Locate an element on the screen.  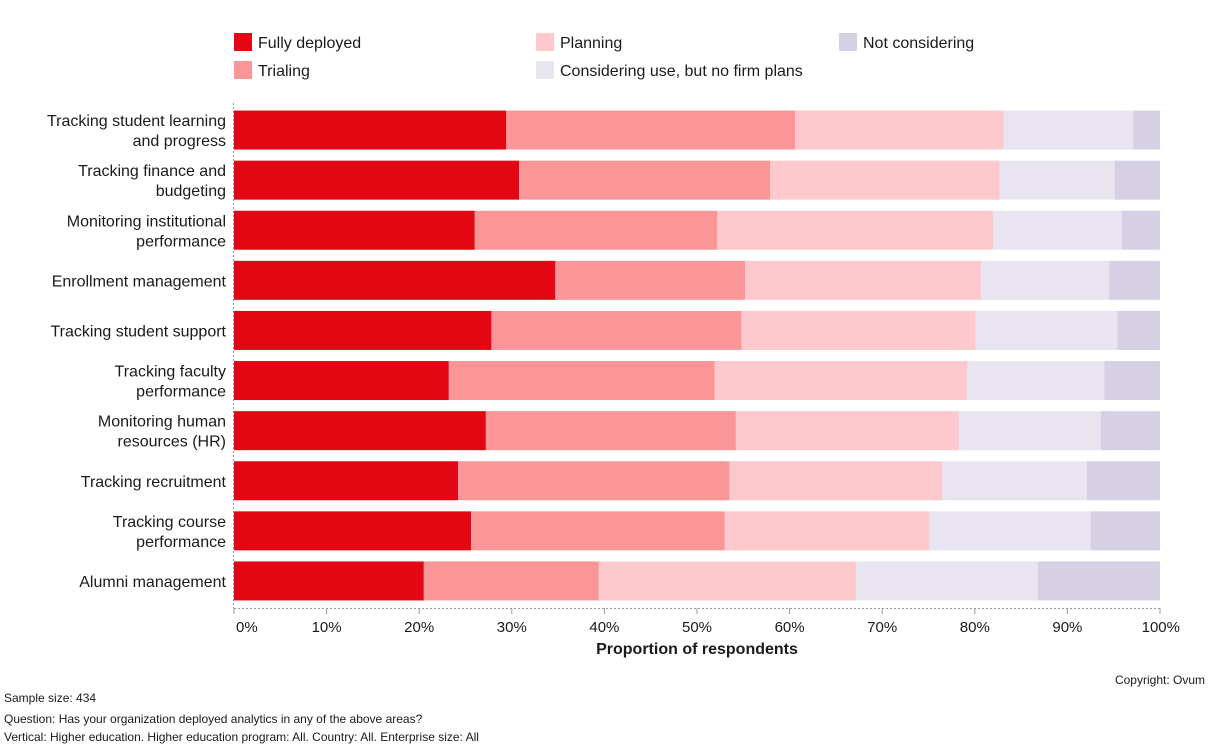
category-label-4: Enrollment management is located at coordinates (139, 281).